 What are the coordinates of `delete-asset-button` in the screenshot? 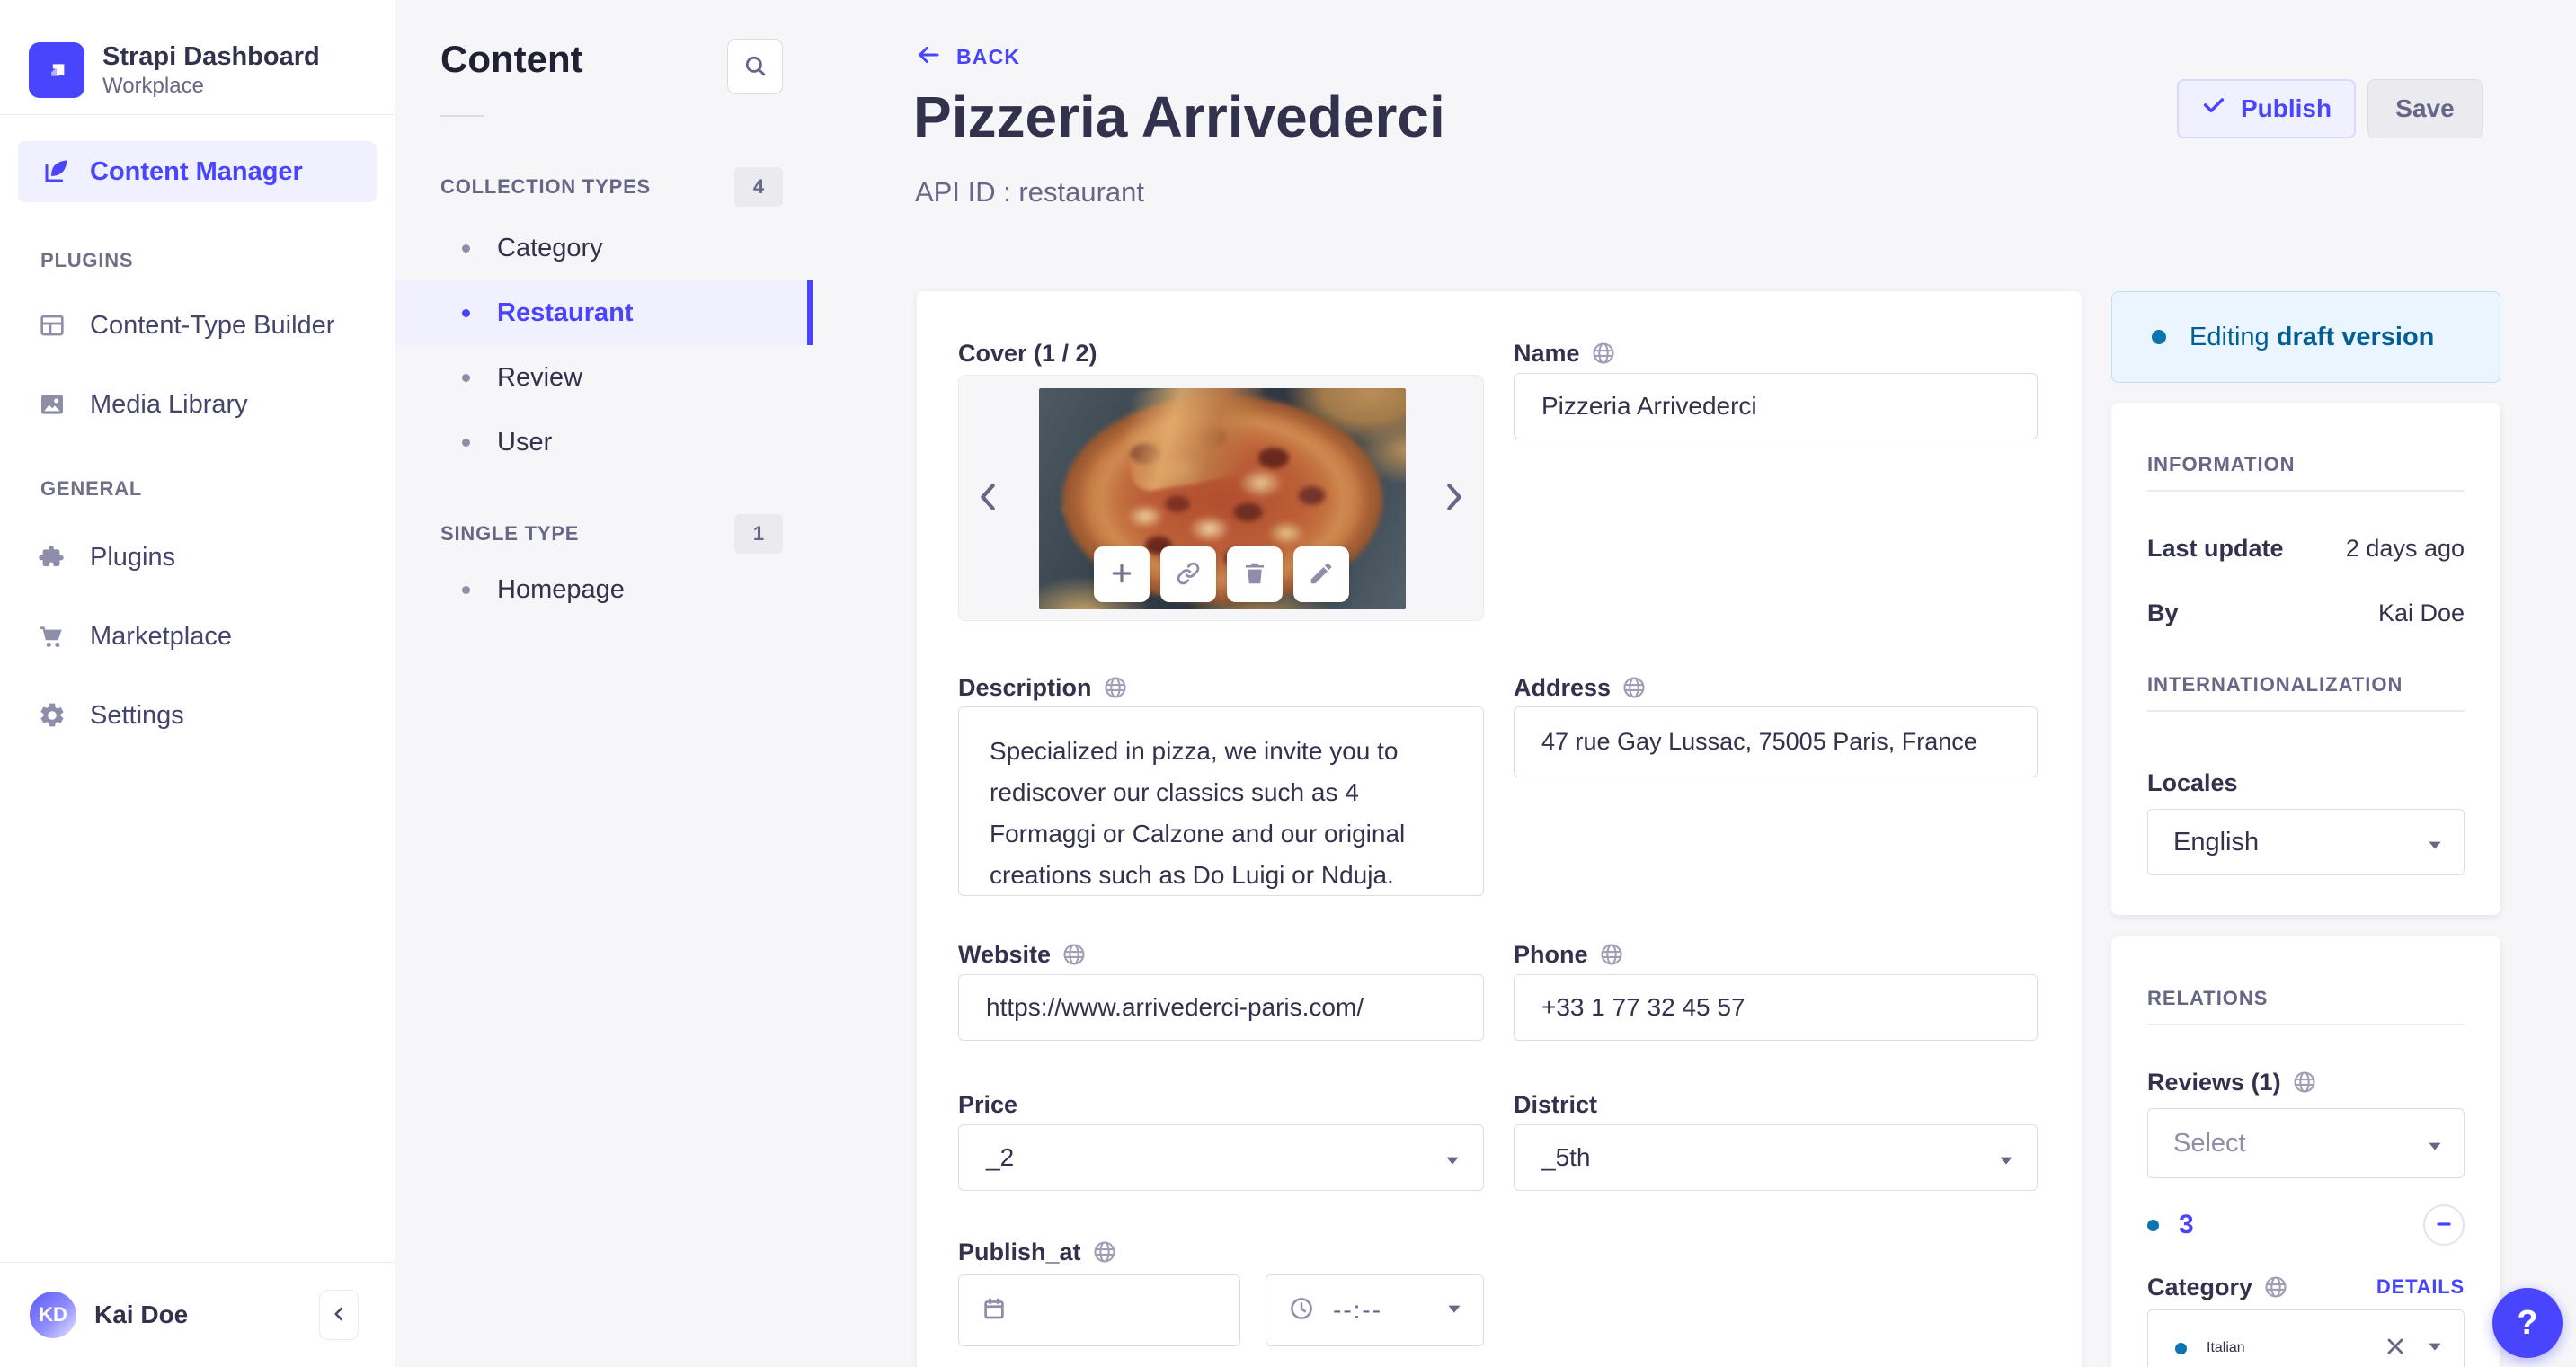 It's located at (1254, 574).